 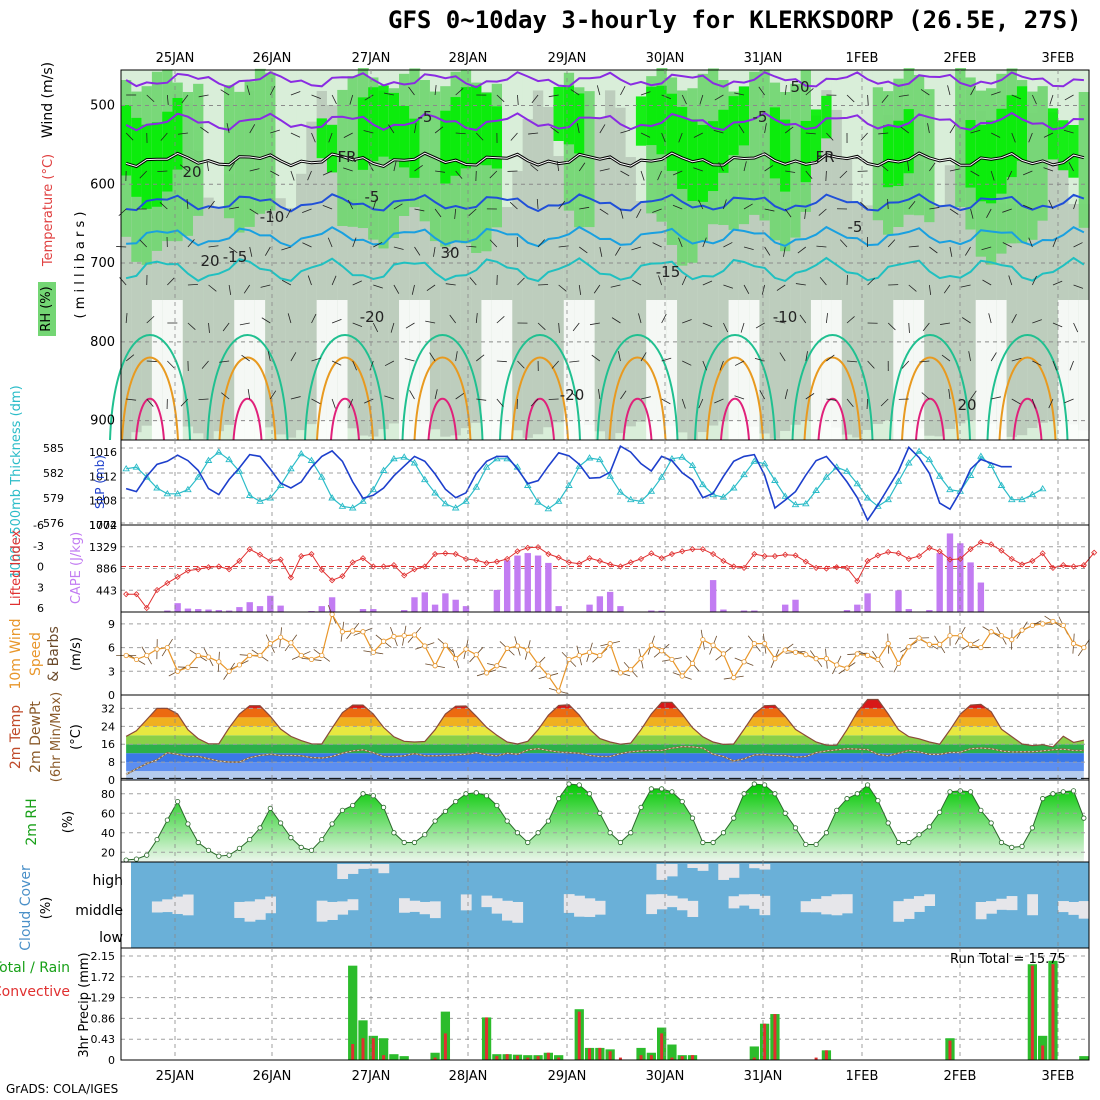 I want to click on contour-label: -20, so click(x=572, y=395).